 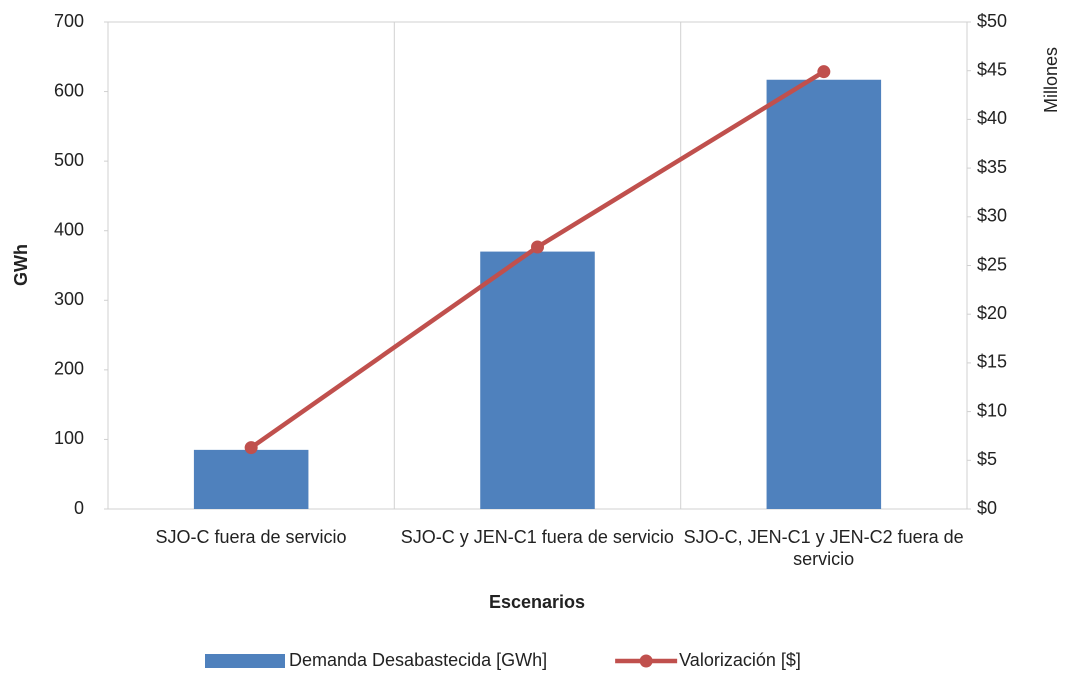 I want to click on y2-tick-label: $15, so click(x=992, y=362).